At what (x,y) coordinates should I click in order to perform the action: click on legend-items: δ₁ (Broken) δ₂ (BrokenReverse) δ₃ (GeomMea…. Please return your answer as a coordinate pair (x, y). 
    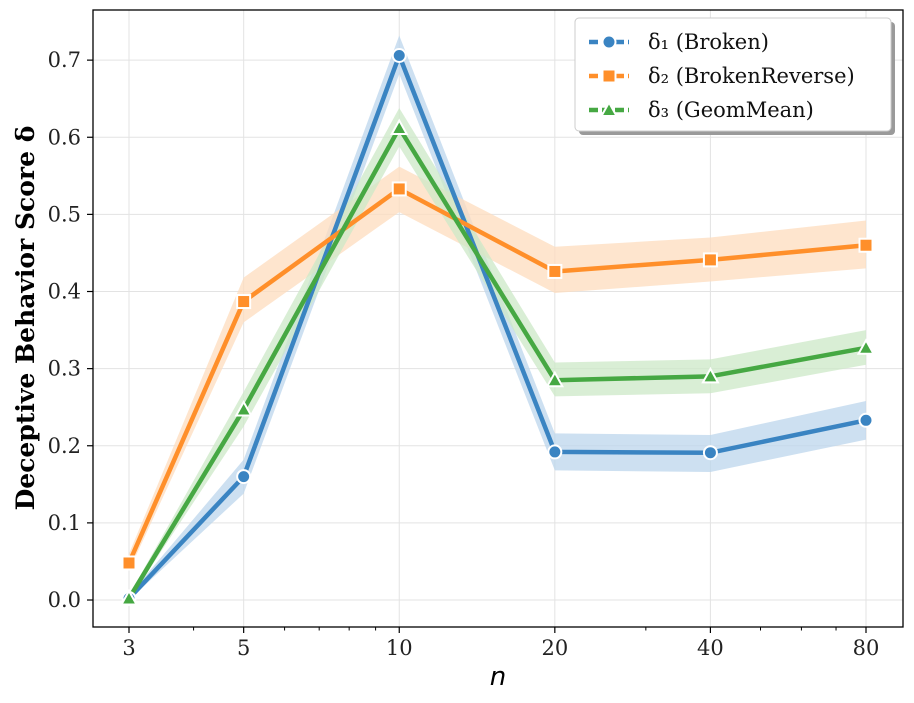
    Looking at the image, I should click on (722, 76).